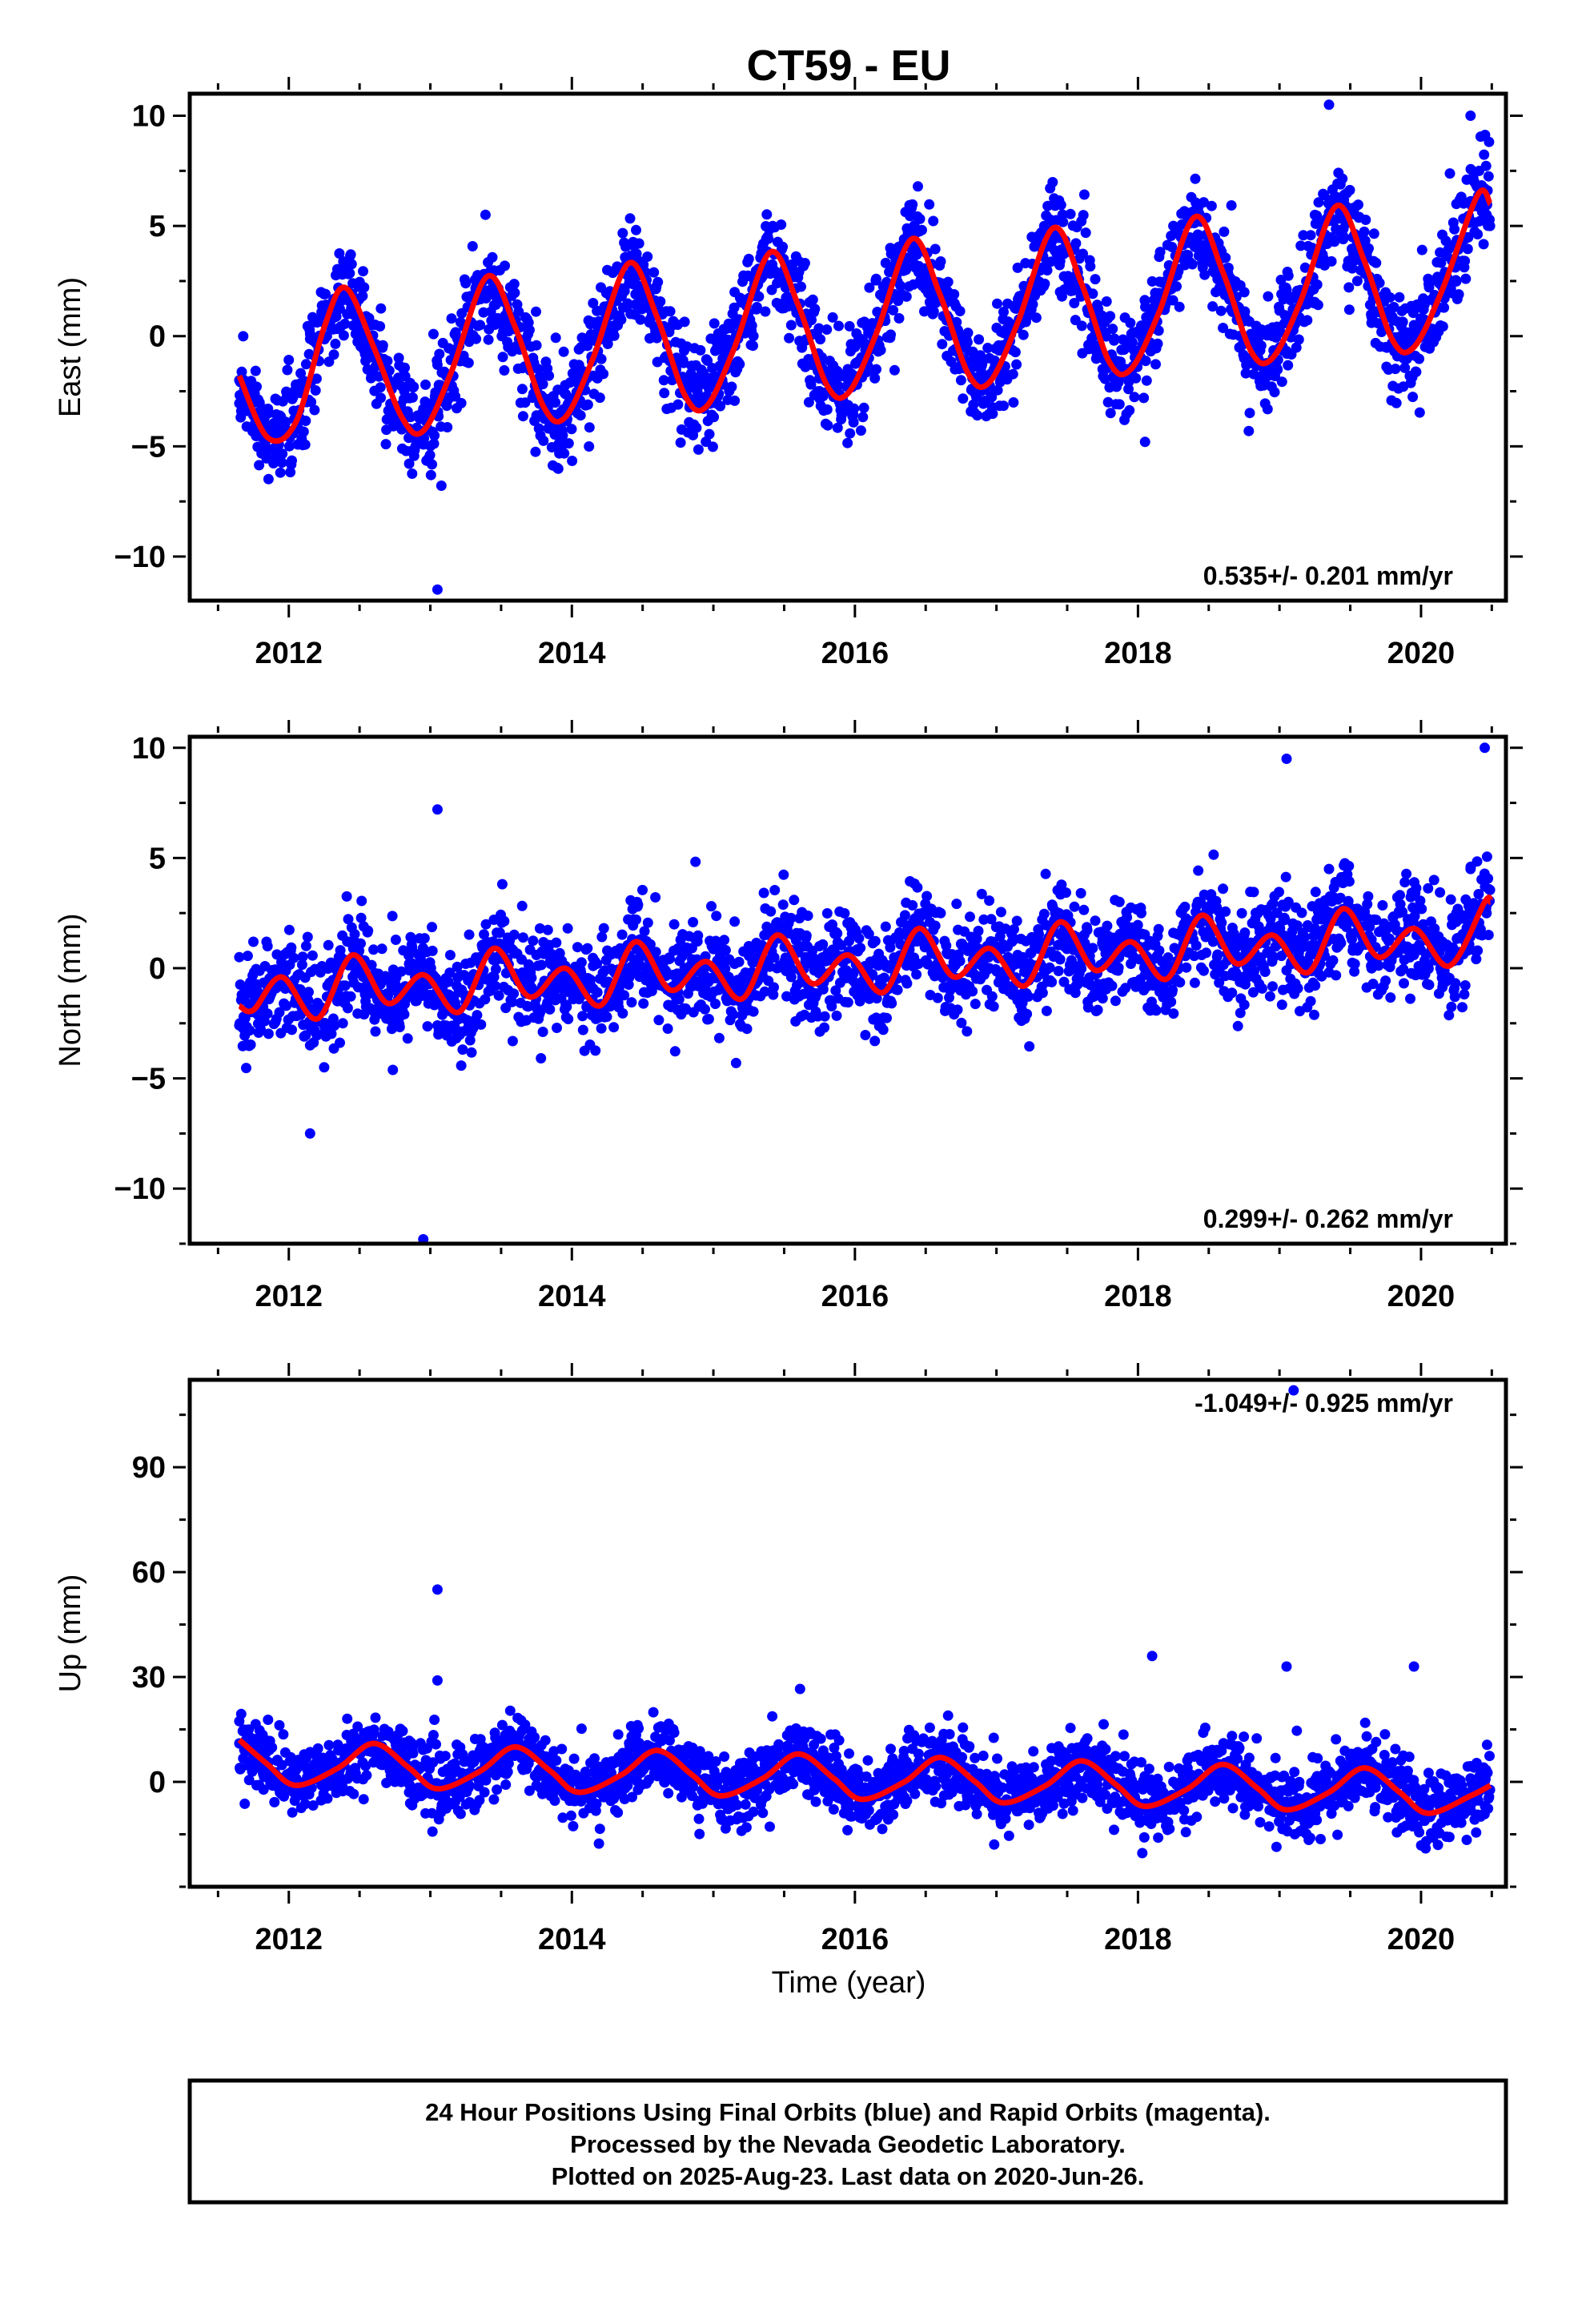 This screenshot has width=1582, height=2324. Describe the element at coordinates (140, 1189) in the screenshot. I see `y-tick-label: −10` at that location.